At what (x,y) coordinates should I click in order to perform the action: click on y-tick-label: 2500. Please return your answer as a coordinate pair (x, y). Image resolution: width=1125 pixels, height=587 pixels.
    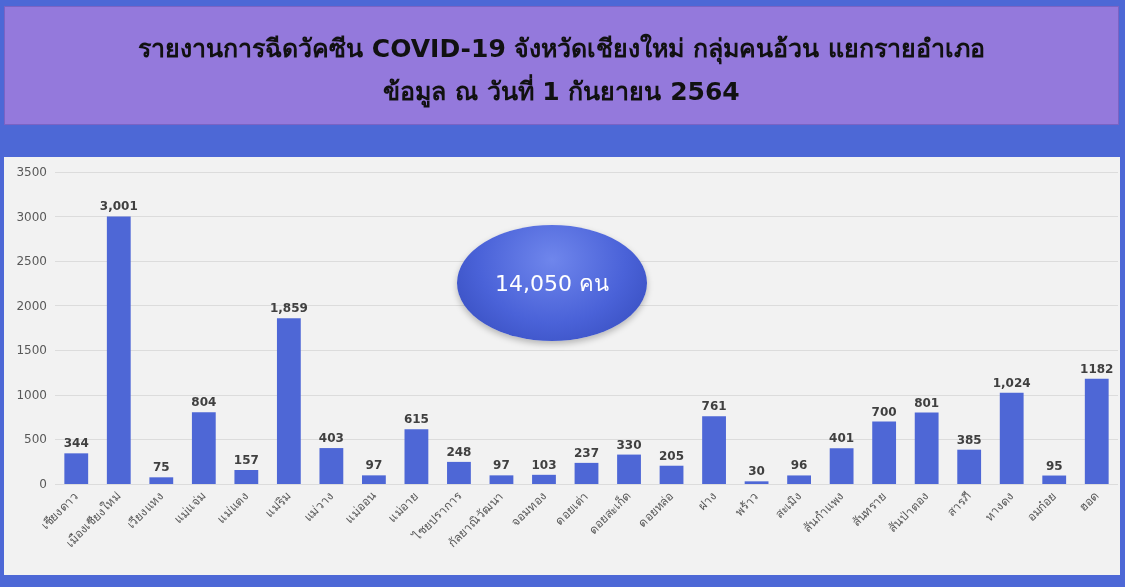
    Looking at the image, I should click on (31, 261).